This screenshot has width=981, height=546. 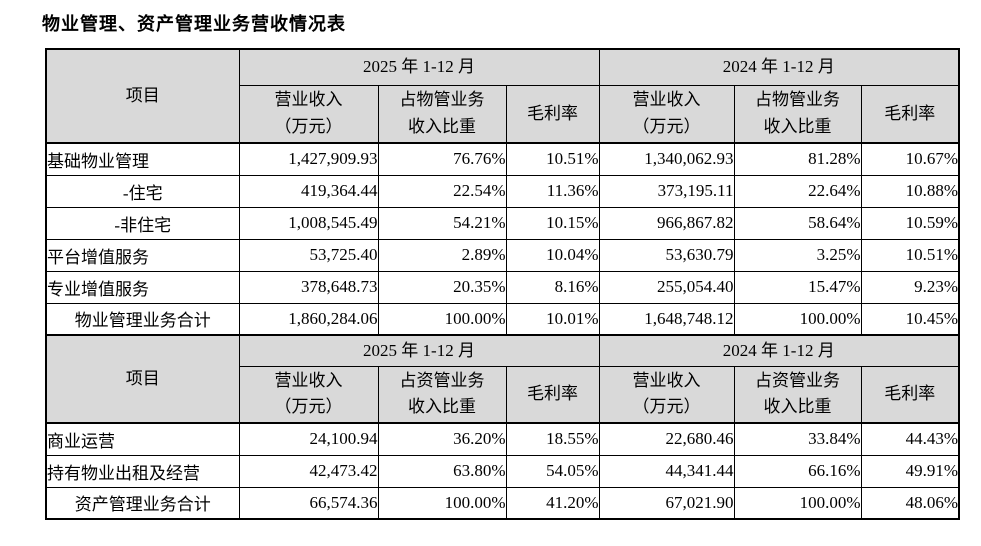 What do you see at coordinates (142, 96) in the screenshot?
I see `table1-item-header: 项目` at bounding box center [142, 96].